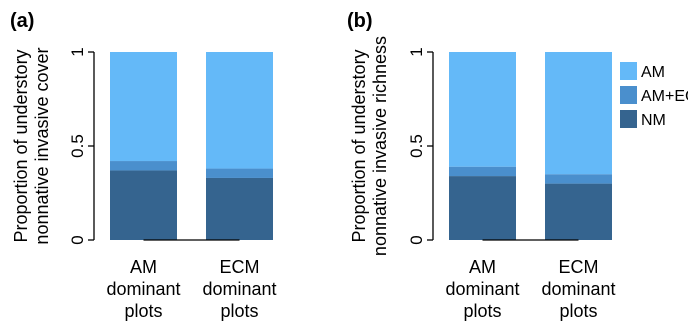  I want to click on legend-label: AM+ECM, so click(664, 96).